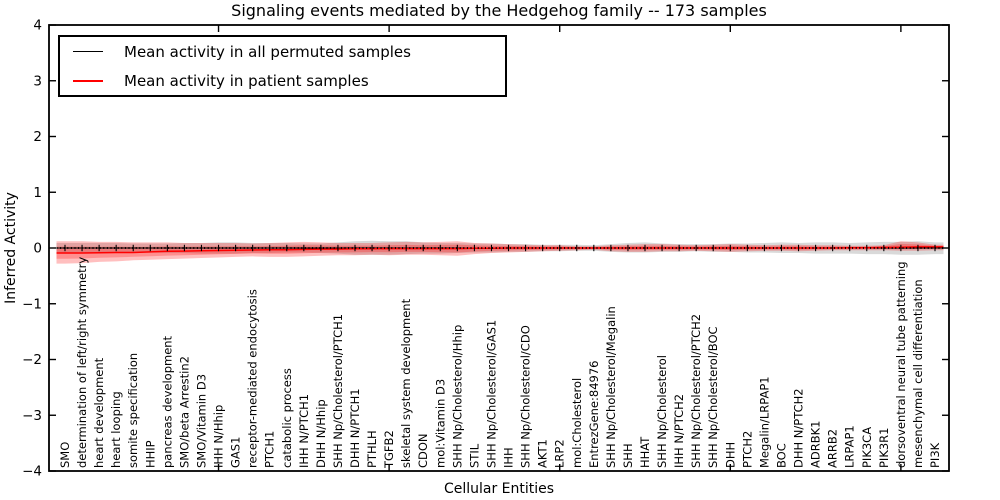  What do you see at coordinates (37, 81) in the screenshot?
I see `y-tick-label: 3` at bounding box center [37, 81].